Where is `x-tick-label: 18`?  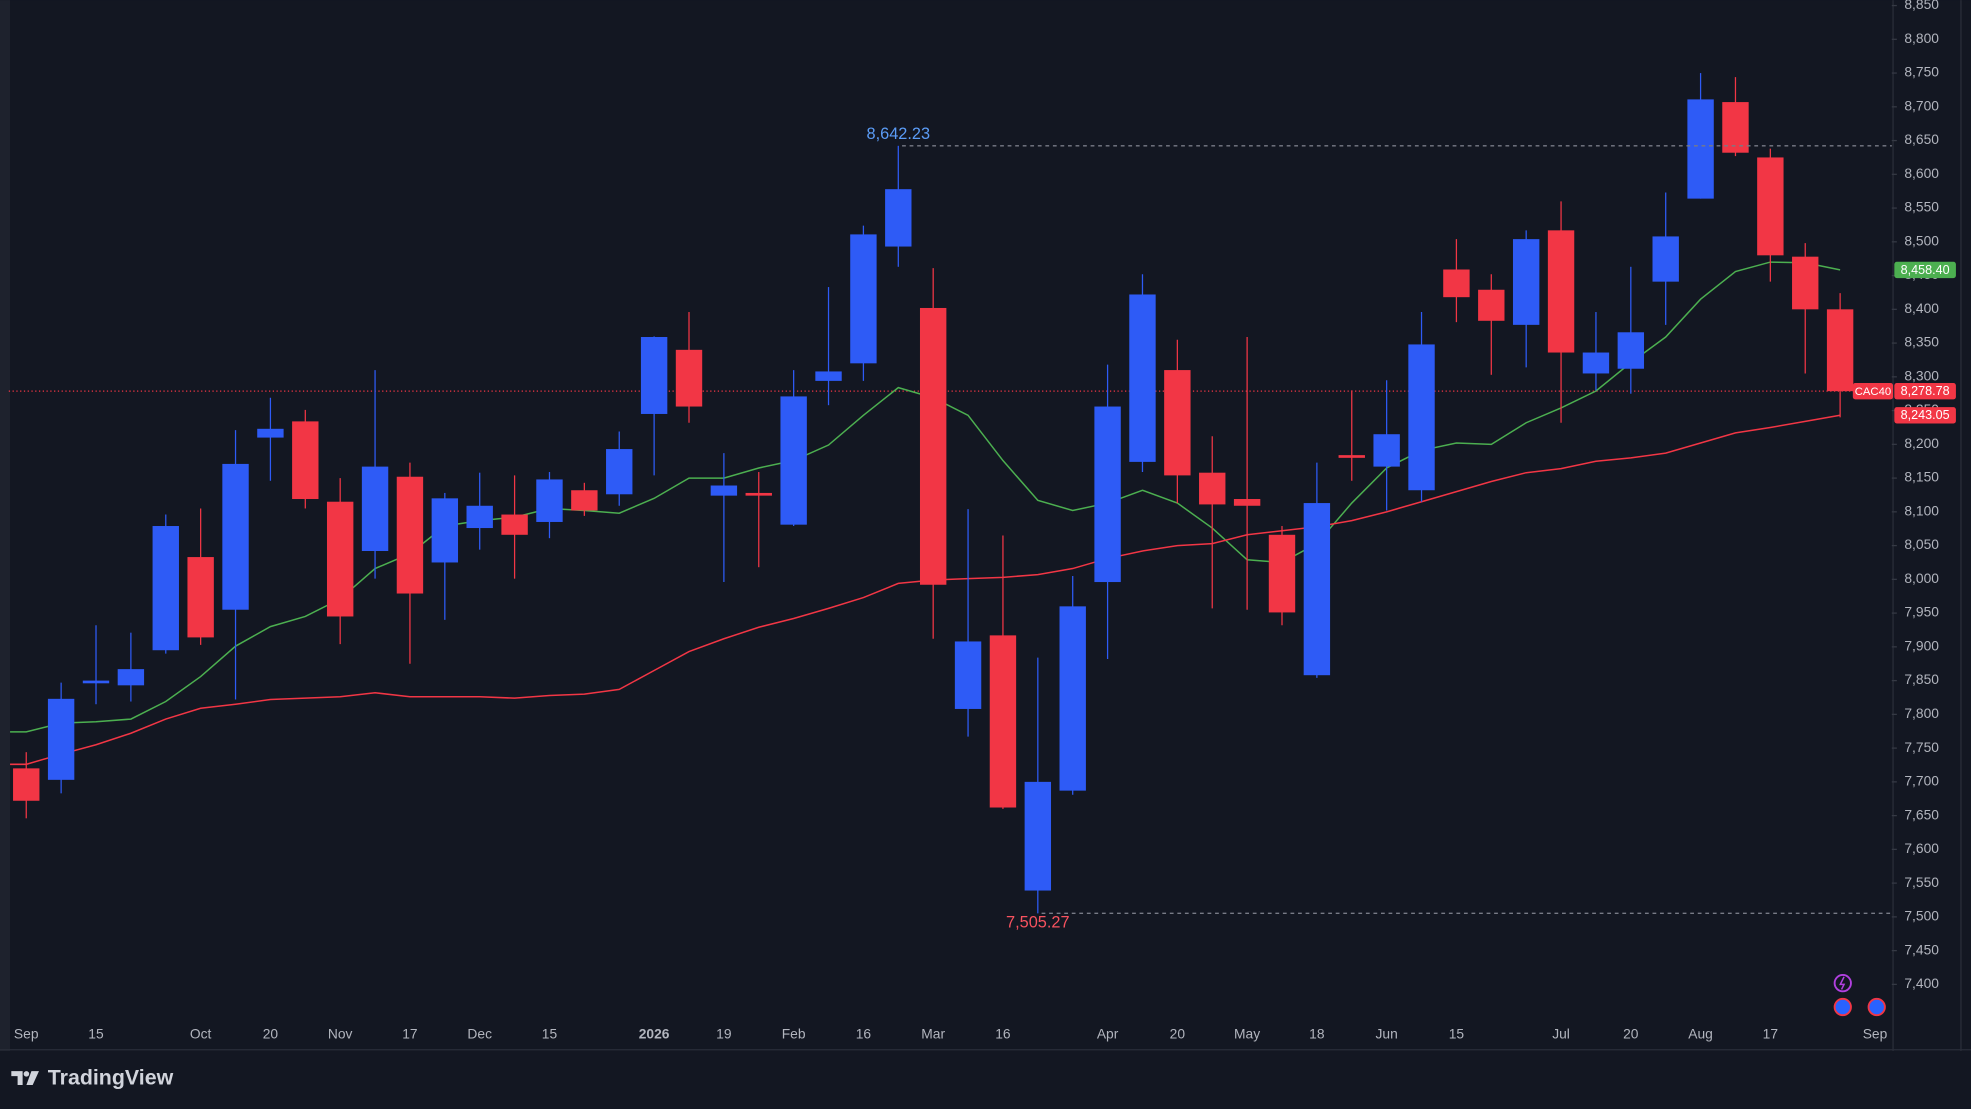 x-tick-label: 18 is located at coordinates (1317, 1033).